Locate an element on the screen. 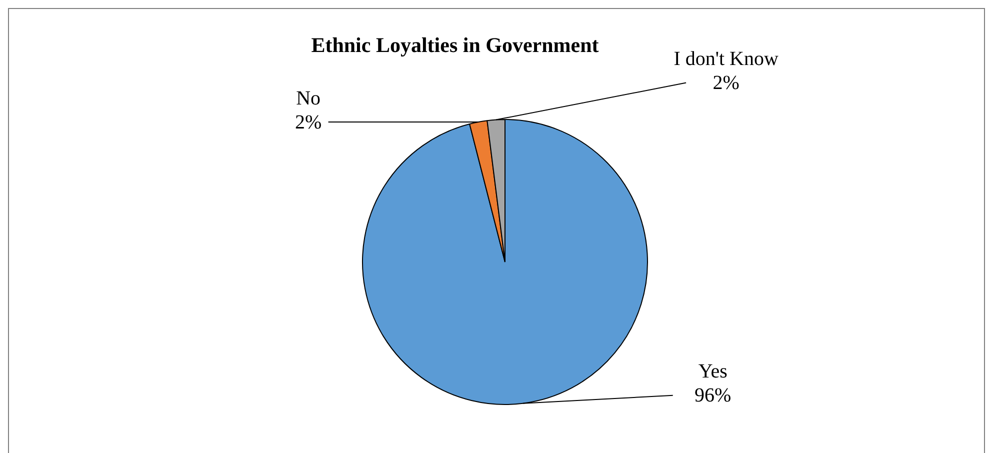  chart-title: Ethnic Loyalties in Government is located at coordinates (455, 45).